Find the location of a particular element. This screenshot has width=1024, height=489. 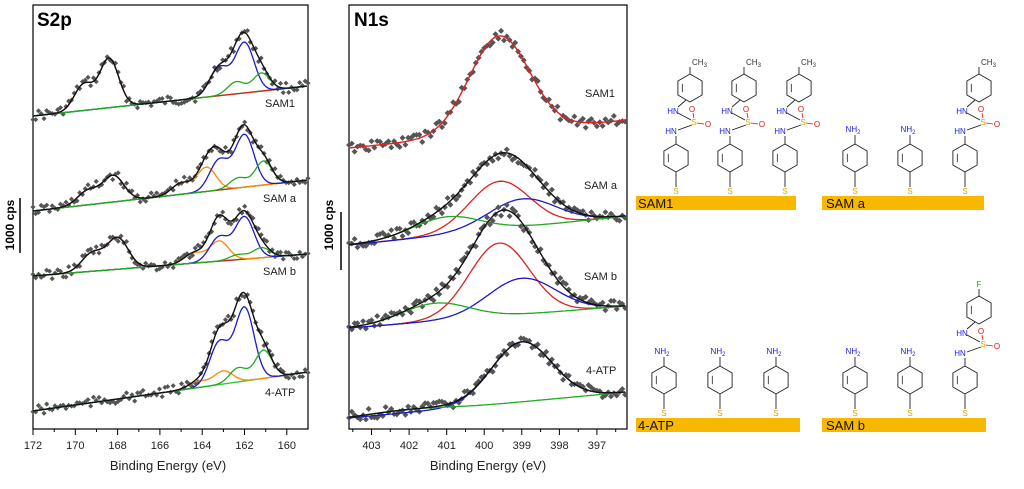

n1s-tick-label: 400 is located at coordinates (484, 446).